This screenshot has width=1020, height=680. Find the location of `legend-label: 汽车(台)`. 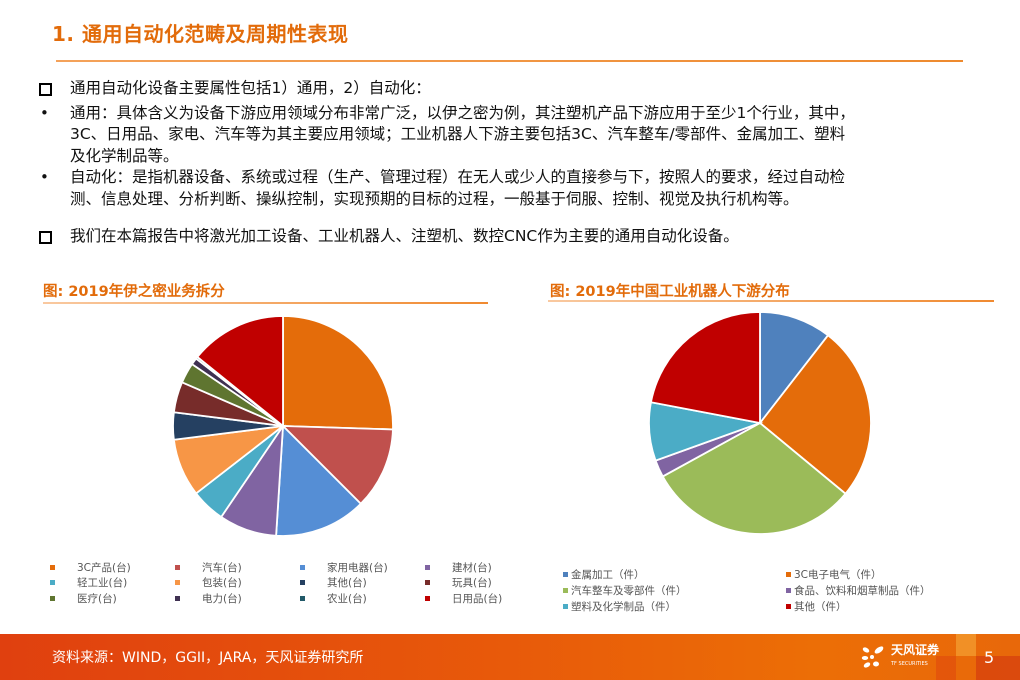

legend-label: 汽车(台) is located at coordinates (222, 567).